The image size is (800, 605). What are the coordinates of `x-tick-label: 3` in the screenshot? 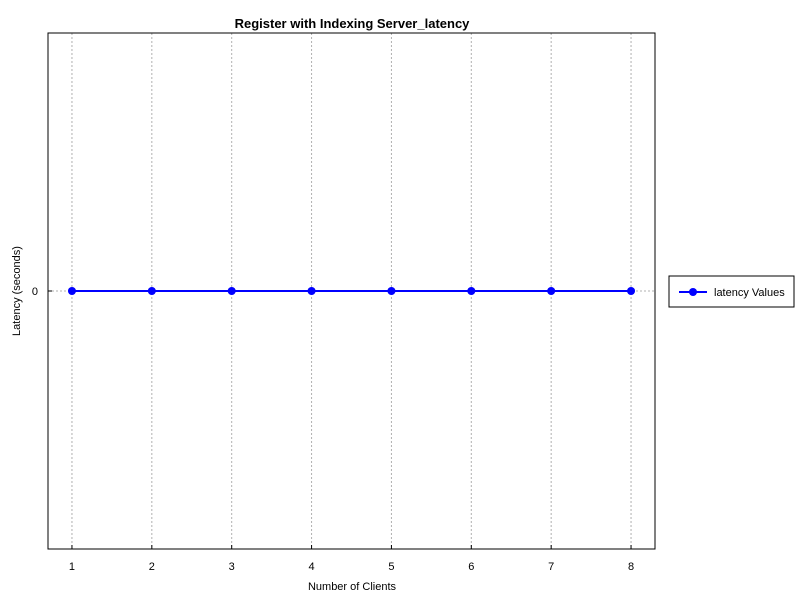 It's located at (232, 567).